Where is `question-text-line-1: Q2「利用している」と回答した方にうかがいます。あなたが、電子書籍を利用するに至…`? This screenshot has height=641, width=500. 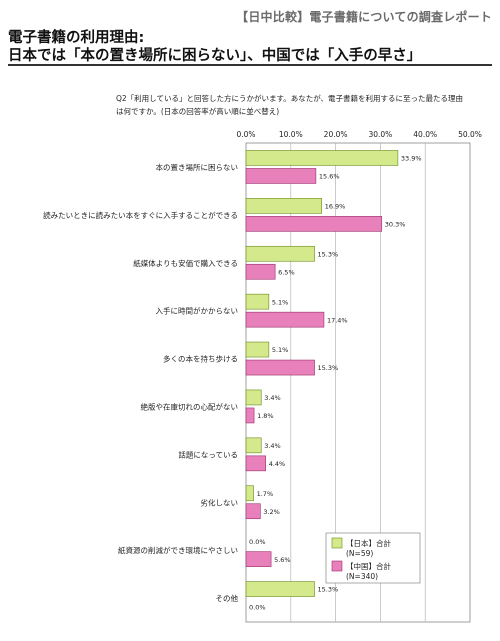
question-text-line-1: Q2「利用している」と回答した方にうかがいます。あなたが、電子書籍を利用するに至… is located at coordinates (290, 98).